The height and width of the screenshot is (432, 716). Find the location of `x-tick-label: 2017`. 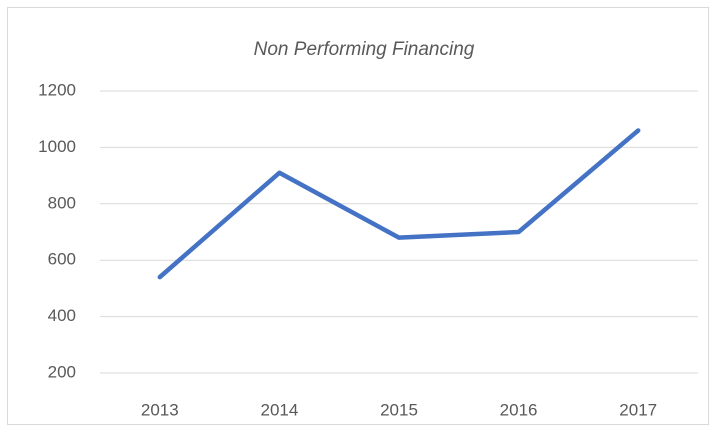

x-tick-label: 2017 is located at coordinates (638, 409).